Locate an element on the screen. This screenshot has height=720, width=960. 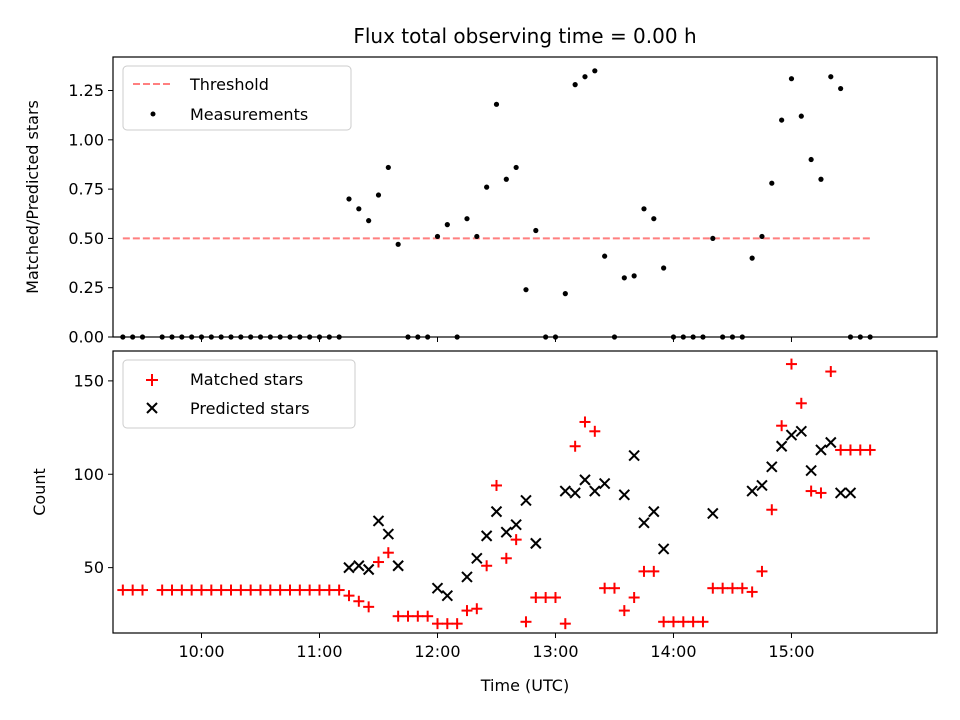
top-legend: Threshold Measurements is located at coordinates (237, 98).